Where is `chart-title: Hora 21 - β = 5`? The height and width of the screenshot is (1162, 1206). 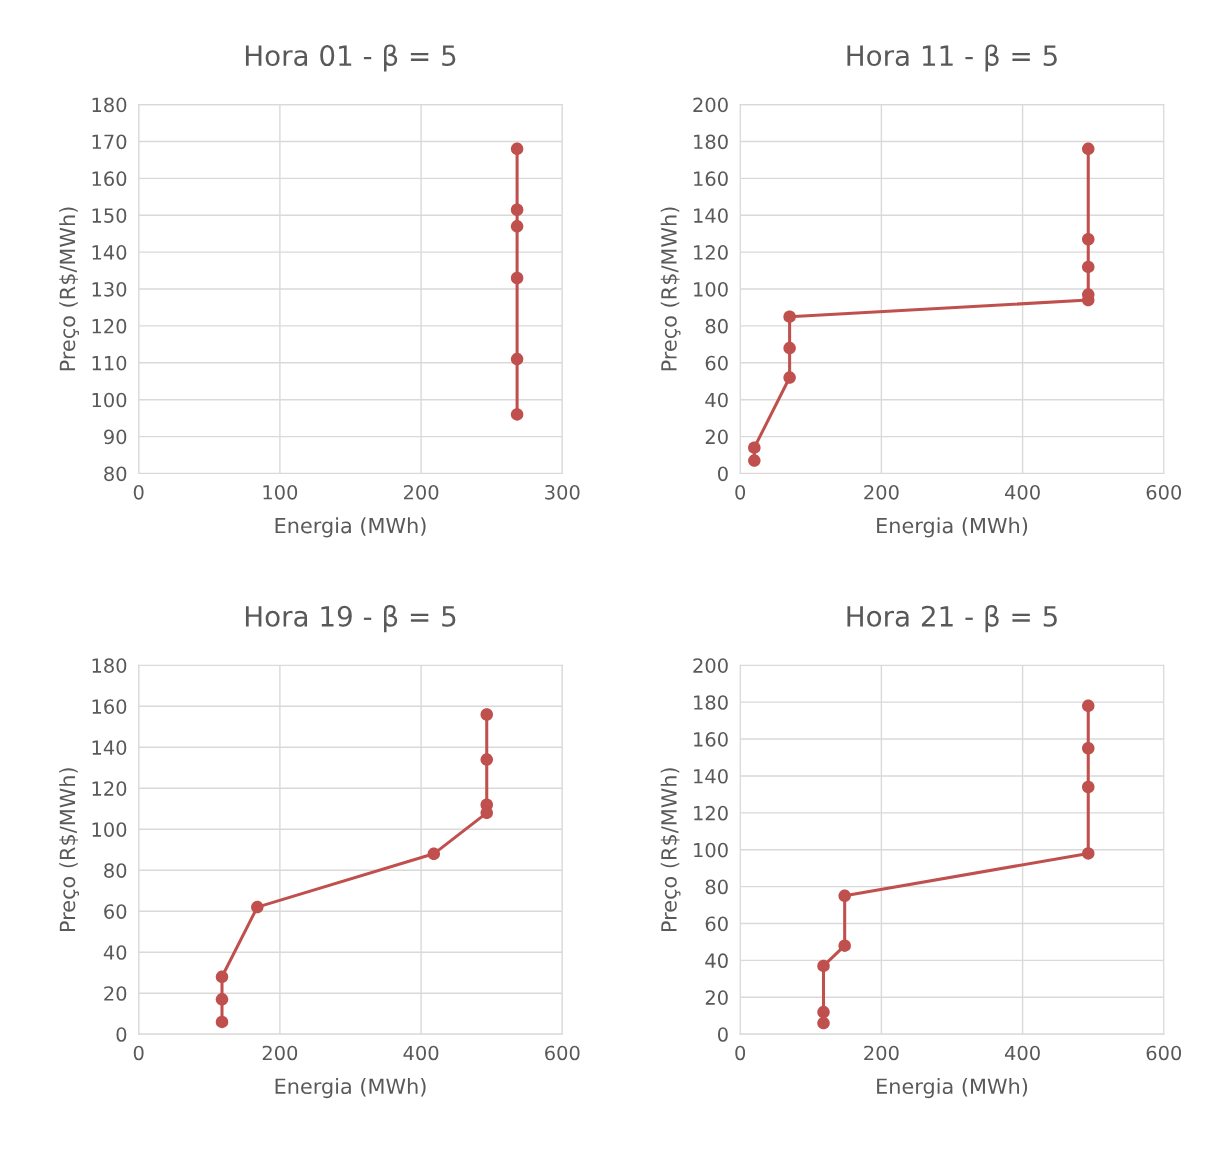 chart-title: Hora 21 - β = 5 is located at coordinates (952, 619).